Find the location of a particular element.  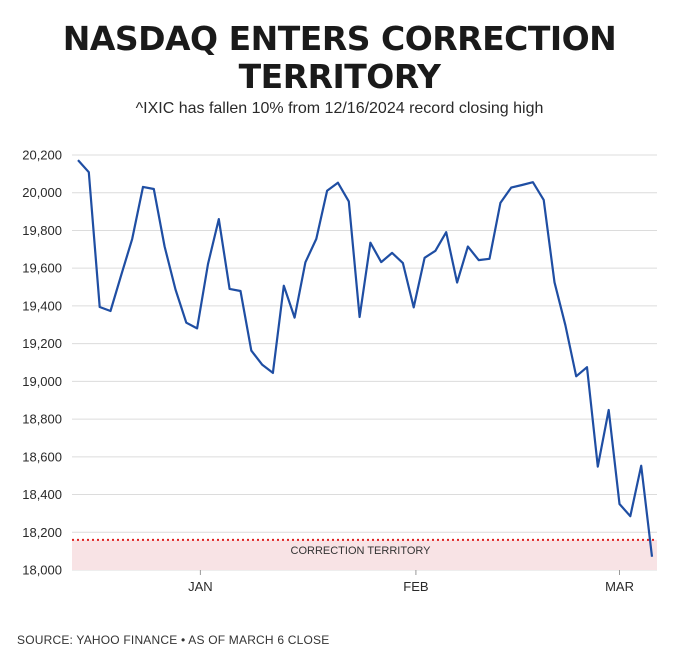

y-tick-label: 19,800 is located at coordinates (42, 230).